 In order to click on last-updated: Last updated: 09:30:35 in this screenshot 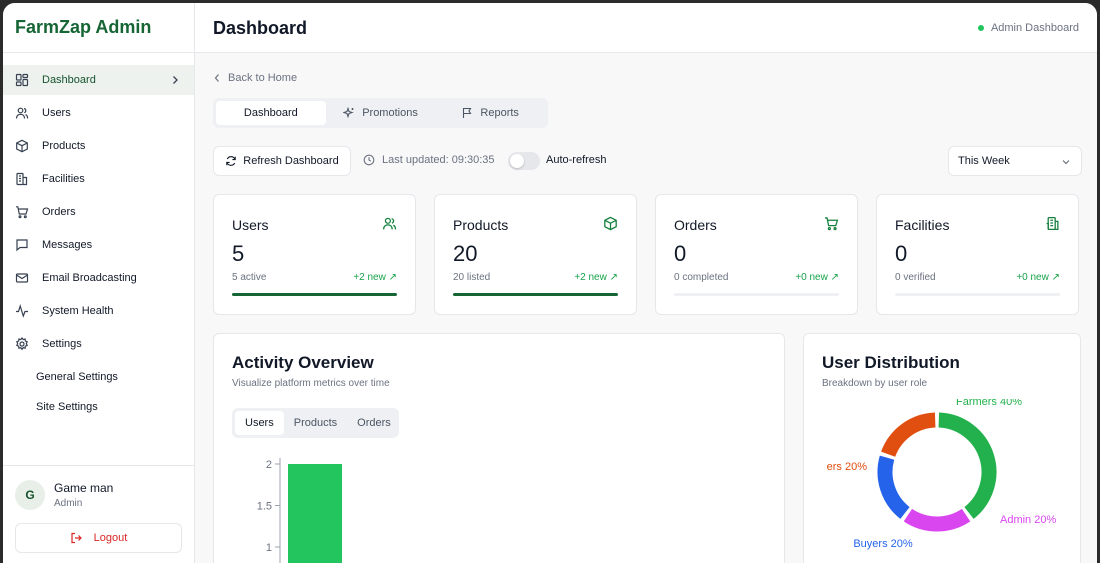, I will do `click(429, 160)`.